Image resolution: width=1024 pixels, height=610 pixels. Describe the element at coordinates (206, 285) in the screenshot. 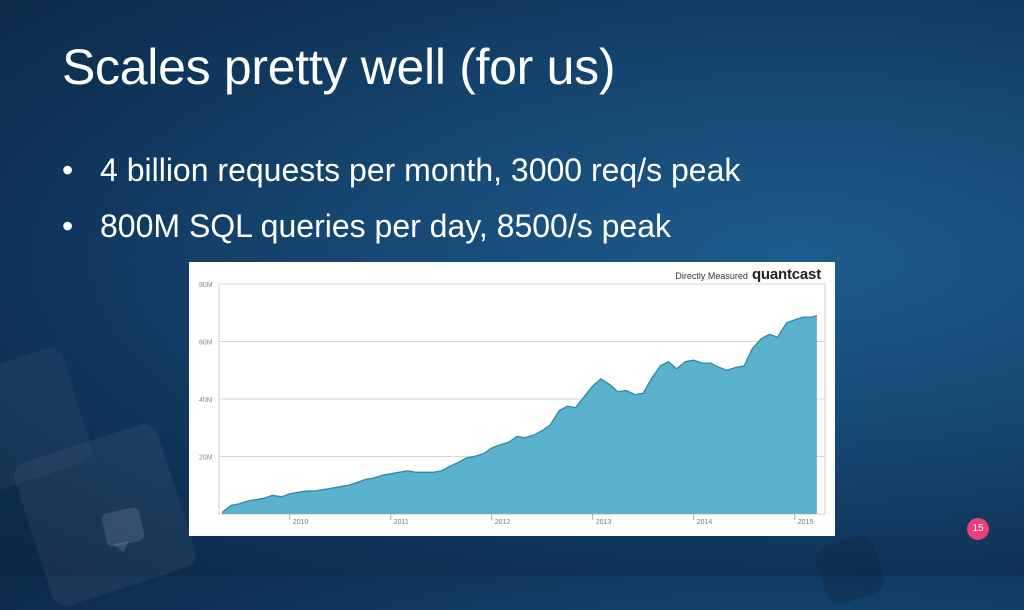

I see `y-tick-label: 80M` at that location.